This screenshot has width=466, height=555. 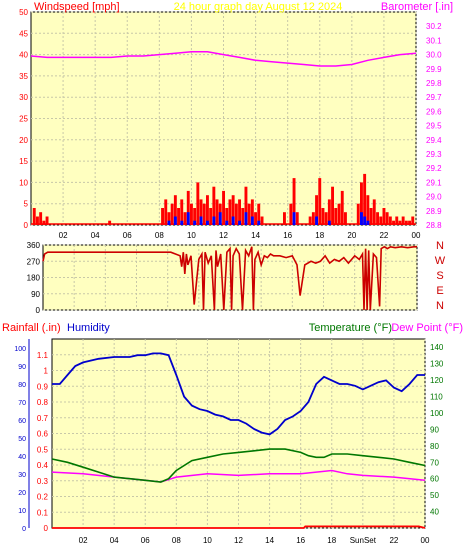 I want to click on rainfall-tick-label: 0.5, so click(x=43, y=449).